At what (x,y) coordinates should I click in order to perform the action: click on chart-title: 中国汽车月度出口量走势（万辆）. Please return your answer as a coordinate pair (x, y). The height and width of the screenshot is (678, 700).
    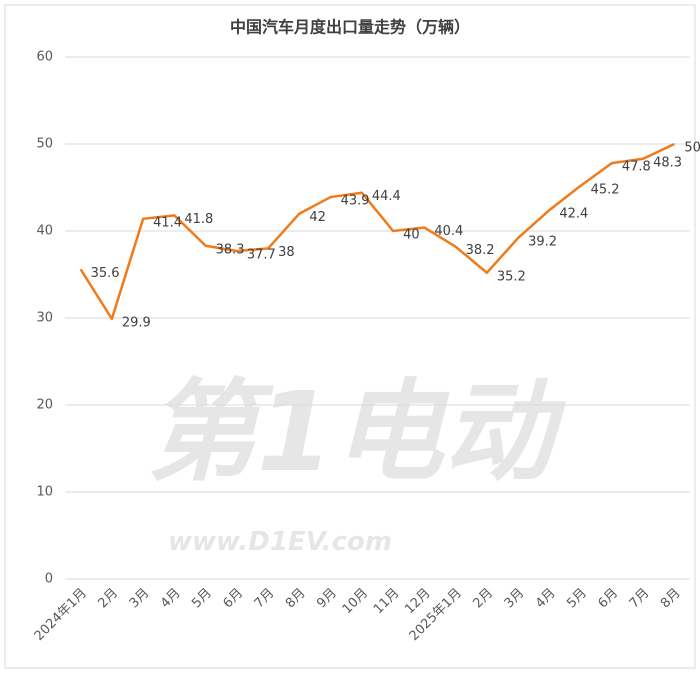
    Looking at the image, I should click on (350, 27).